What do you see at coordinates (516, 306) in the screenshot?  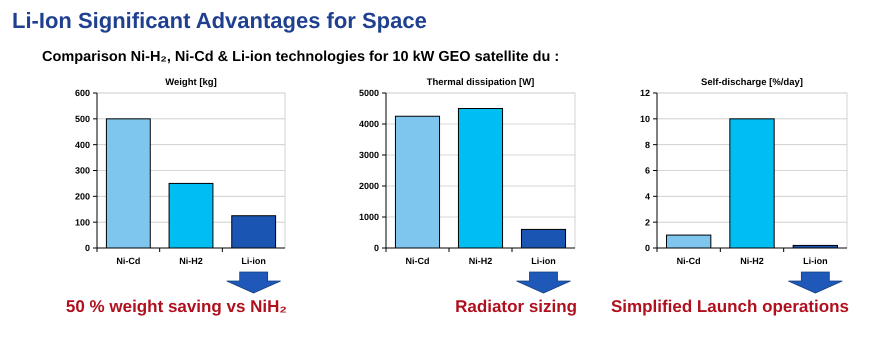 I see `text: Radiator sizing` at bounding box center [516, 306].